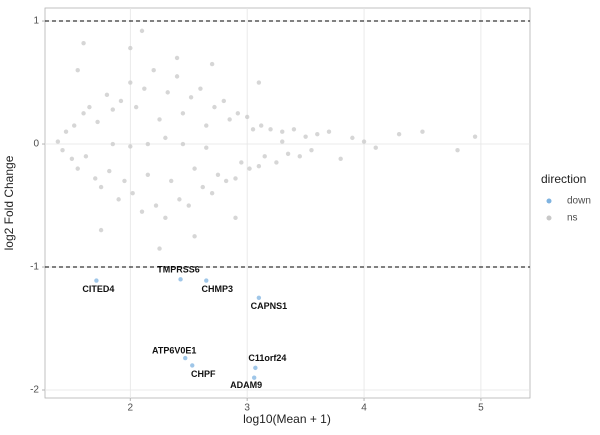 The image size is (600, 435). Describe the element at coordinates (36, 21) in the screenshot. I see `y-tick-label: 1` at that location.